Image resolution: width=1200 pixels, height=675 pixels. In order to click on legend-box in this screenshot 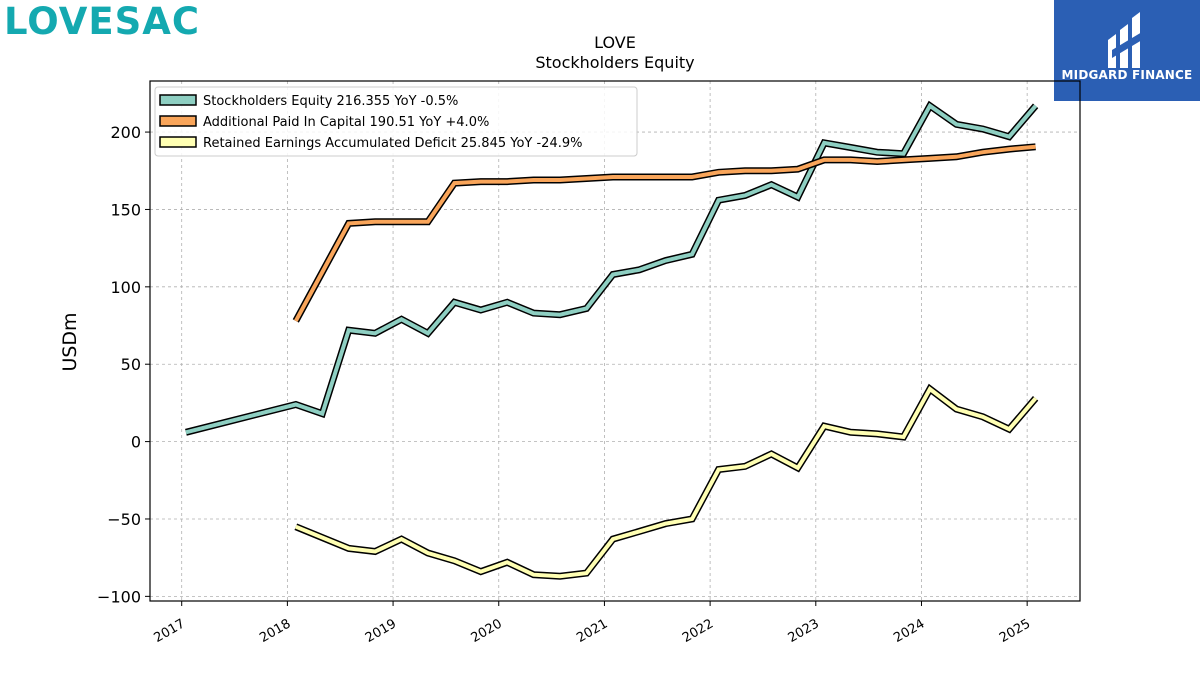, I will do `click(396, 121)`.